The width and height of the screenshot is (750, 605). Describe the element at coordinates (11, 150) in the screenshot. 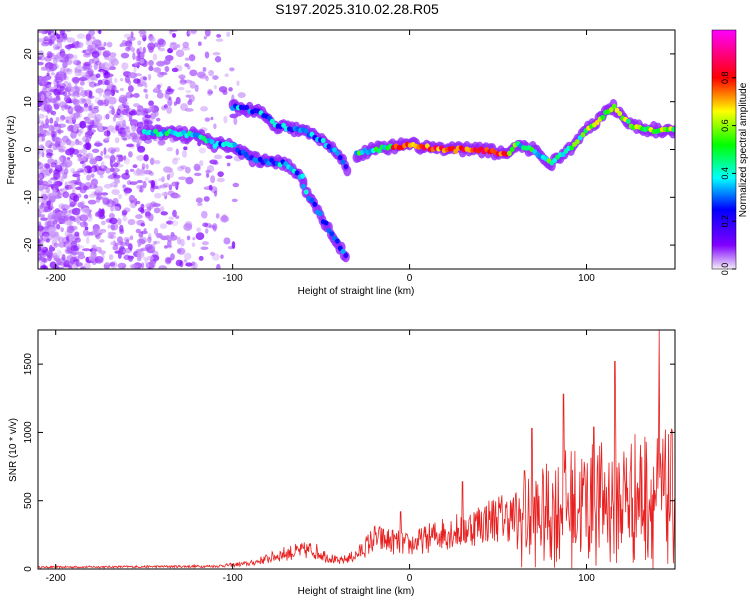

I see `spectrogram-ylabel: Frequency (Hz)` at that location.